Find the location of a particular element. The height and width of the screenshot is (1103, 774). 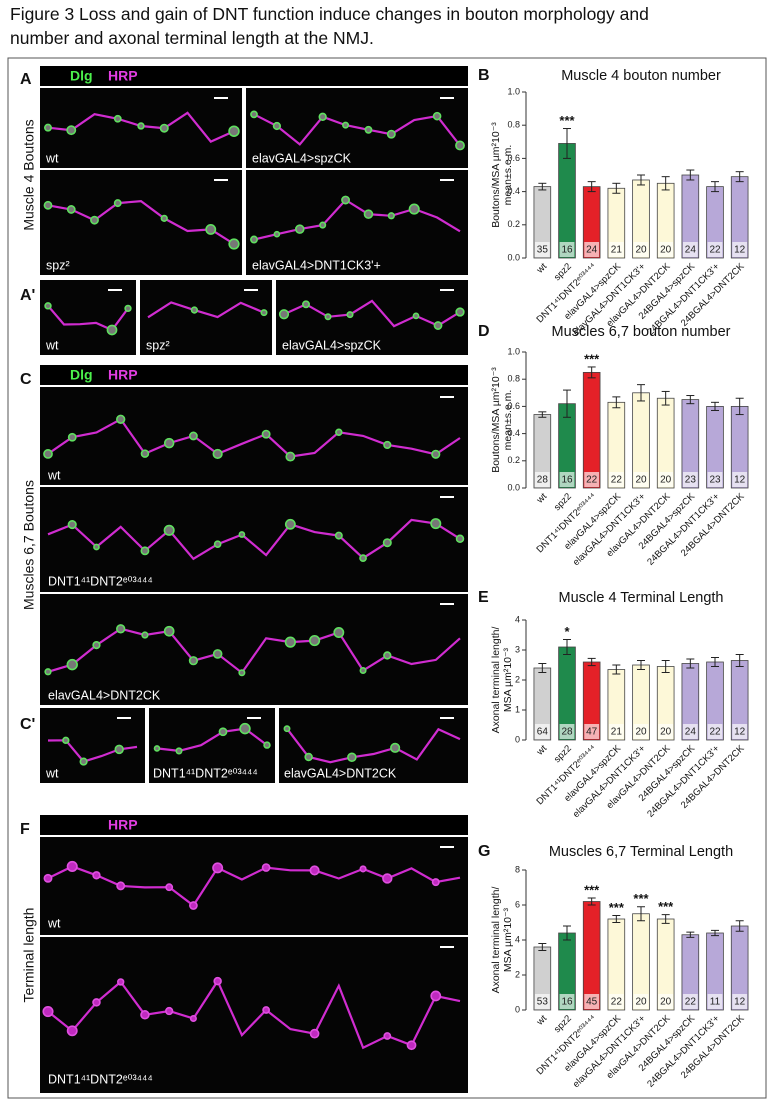

x-tick-label: spz2 is located at coordinates (563, 502).